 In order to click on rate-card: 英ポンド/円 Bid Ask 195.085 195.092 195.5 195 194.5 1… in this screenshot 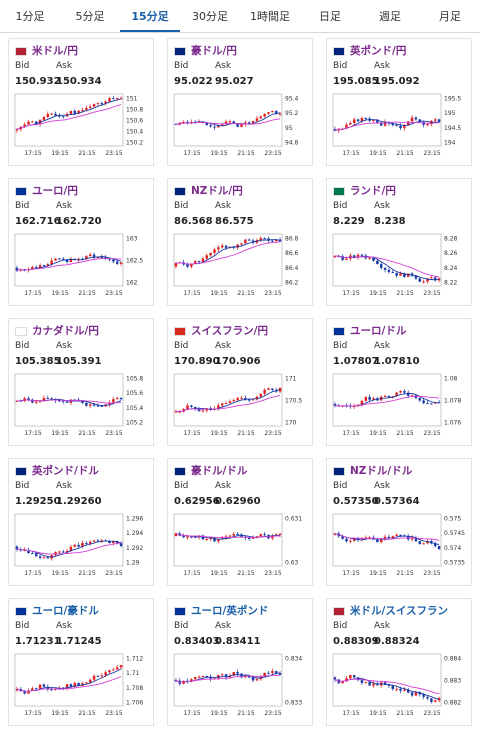, I will do `click(399, 102)`.